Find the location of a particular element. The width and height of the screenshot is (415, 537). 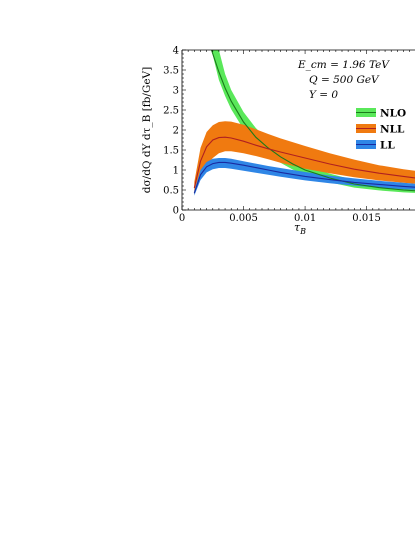

y-tick-label: 1 is located at coordinates (176, 171).